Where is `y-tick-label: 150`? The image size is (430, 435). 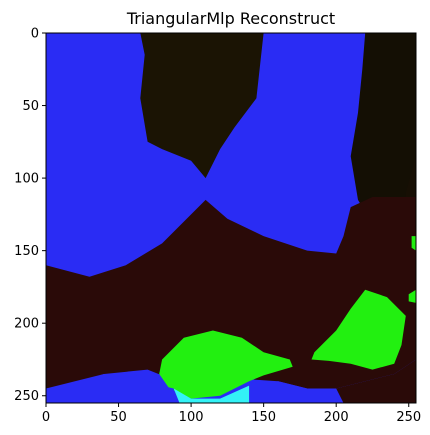 y-tick-label: 150 is located at coordinates (26, 251).